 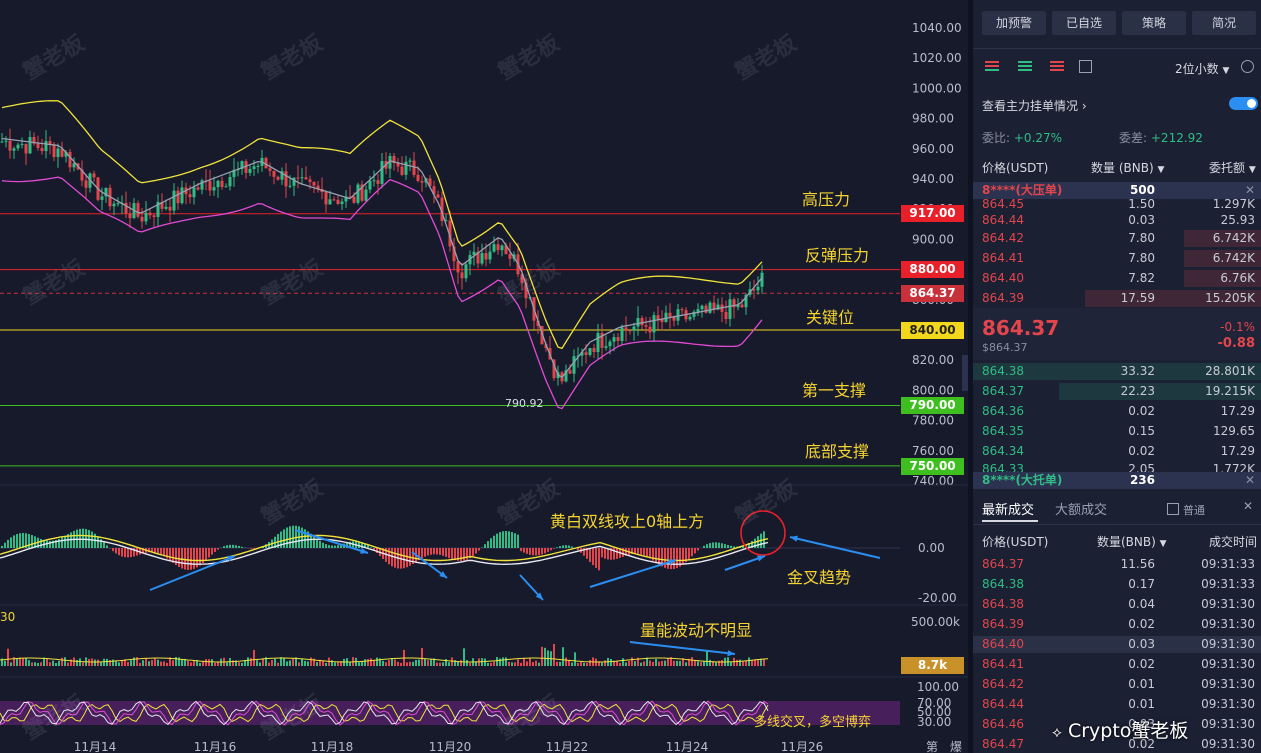 I want to click on orderbook-bids-icon, so click(x=1025, y=67).